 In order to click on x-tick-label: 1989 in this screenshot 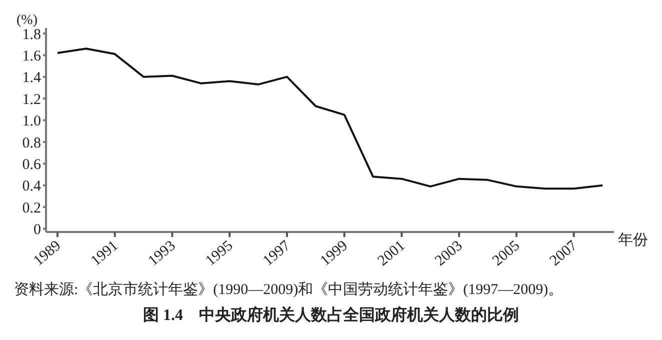, I will do `click(47, 254)`.